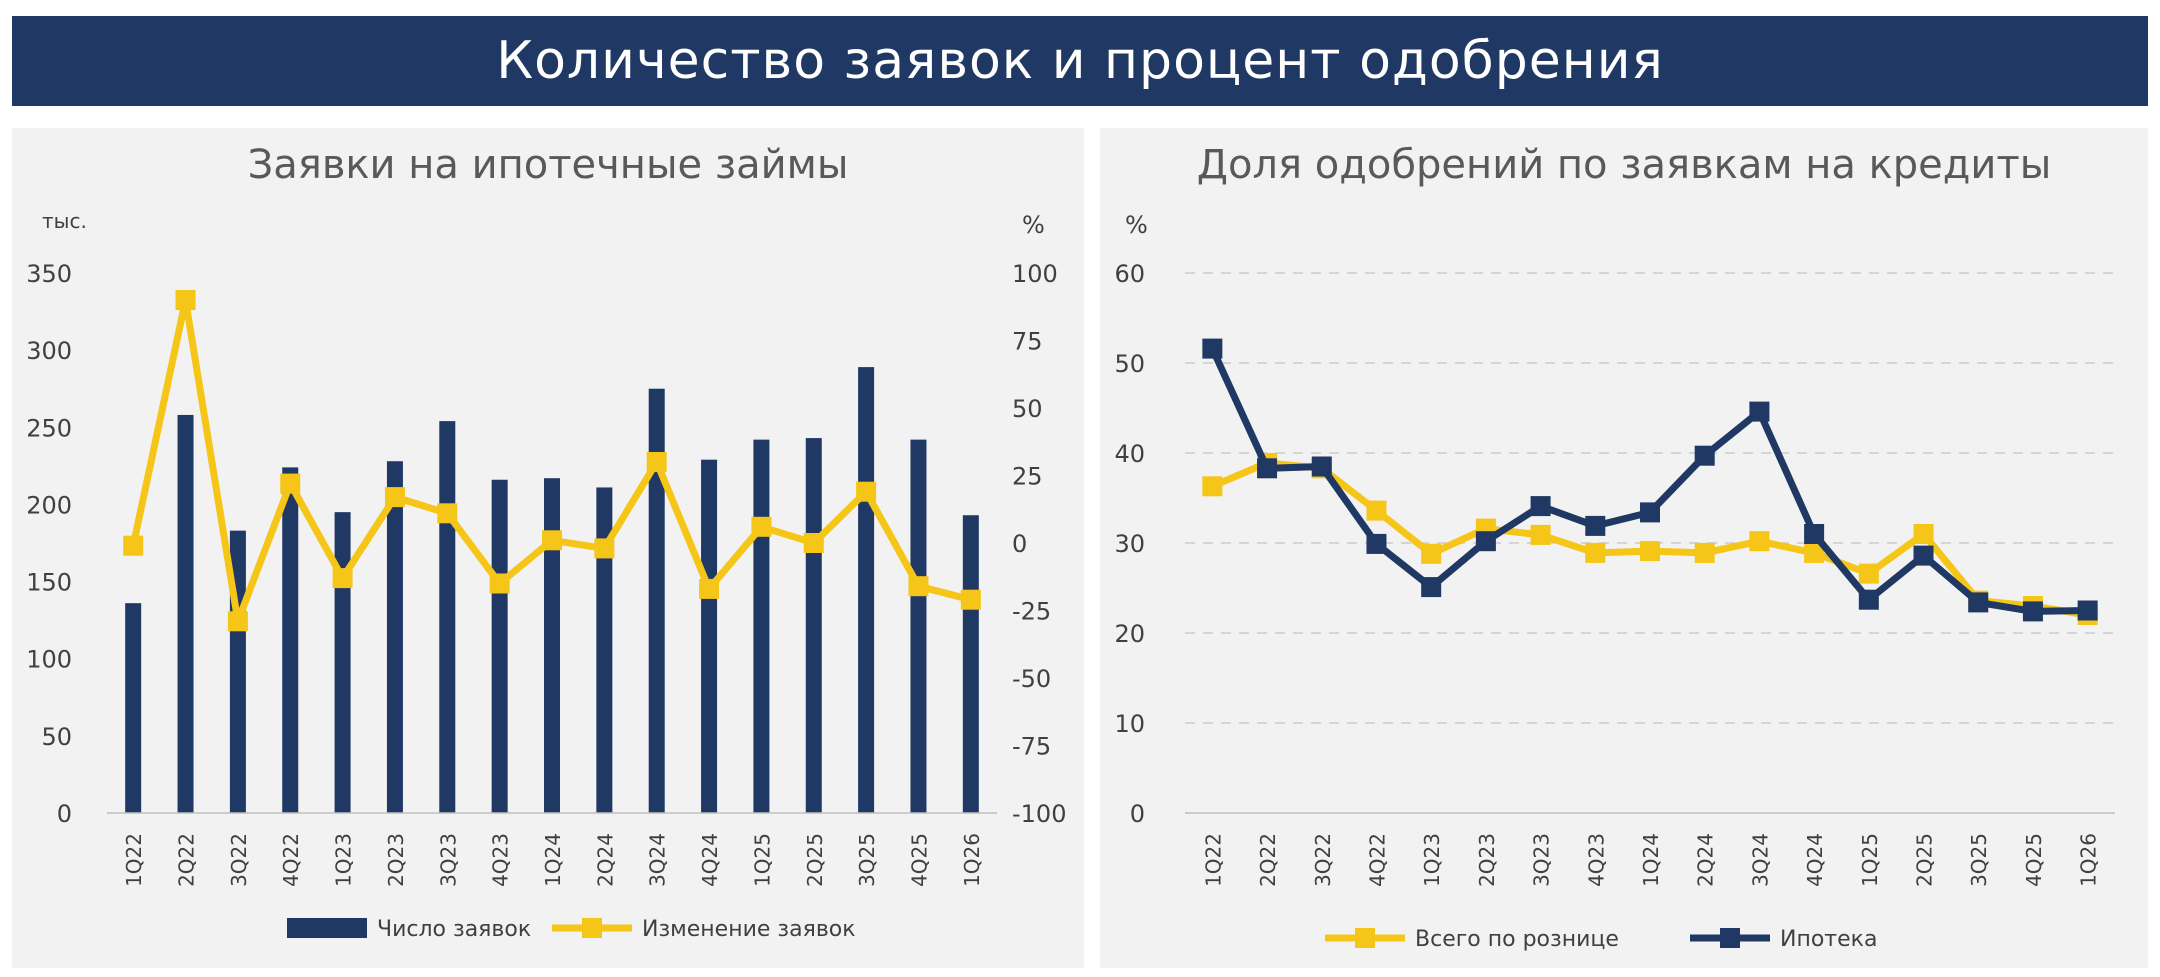 The image size is (2160, 977). Describe the element at coordinates (1129, 454) in the screenshot. I see `y-tick-label: 40` at that location.